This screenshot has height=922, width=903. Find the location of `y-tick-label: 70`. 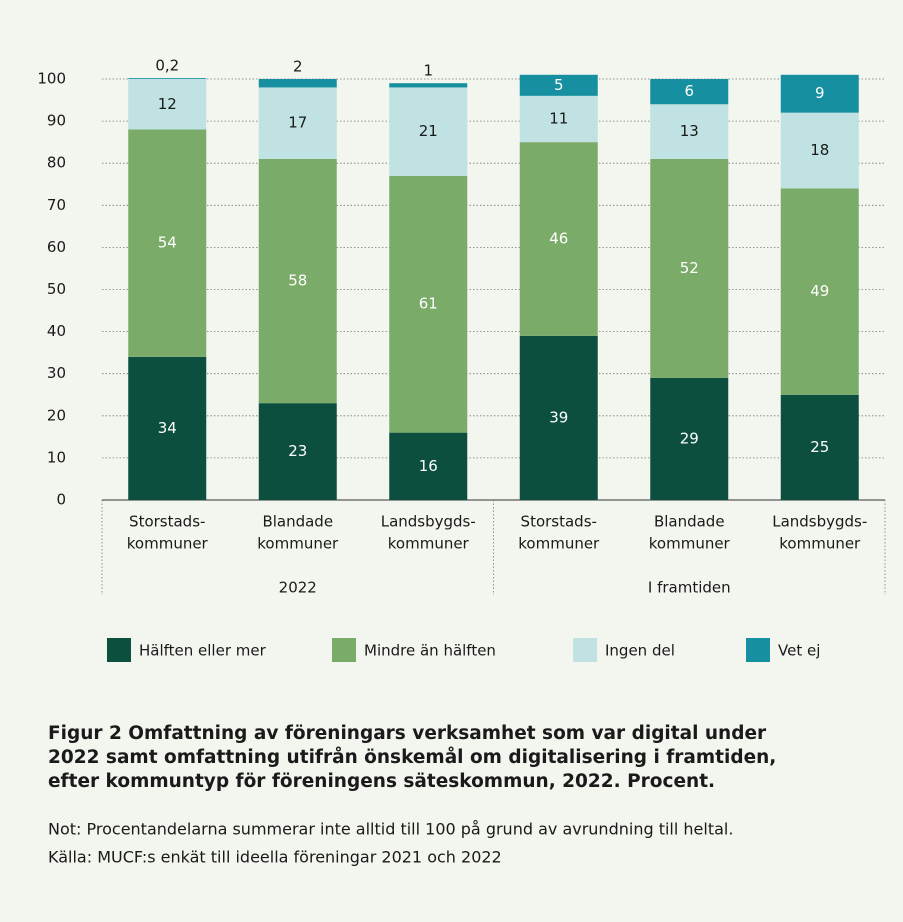

y-tick-label: 70 is located at coordinates (56, 205).